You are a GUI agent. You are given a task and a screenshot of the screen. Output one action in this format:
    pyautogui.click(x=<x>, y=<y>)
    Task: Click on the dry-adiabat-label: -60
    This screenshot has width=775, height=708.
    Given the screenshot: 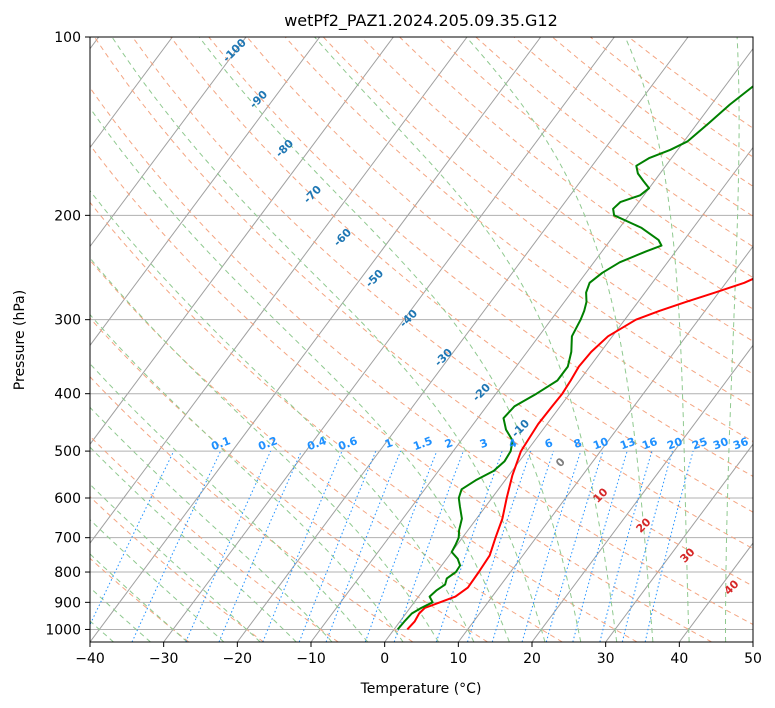 What is the action you would take?
    pyautogui.click(x=342, y=237)
    